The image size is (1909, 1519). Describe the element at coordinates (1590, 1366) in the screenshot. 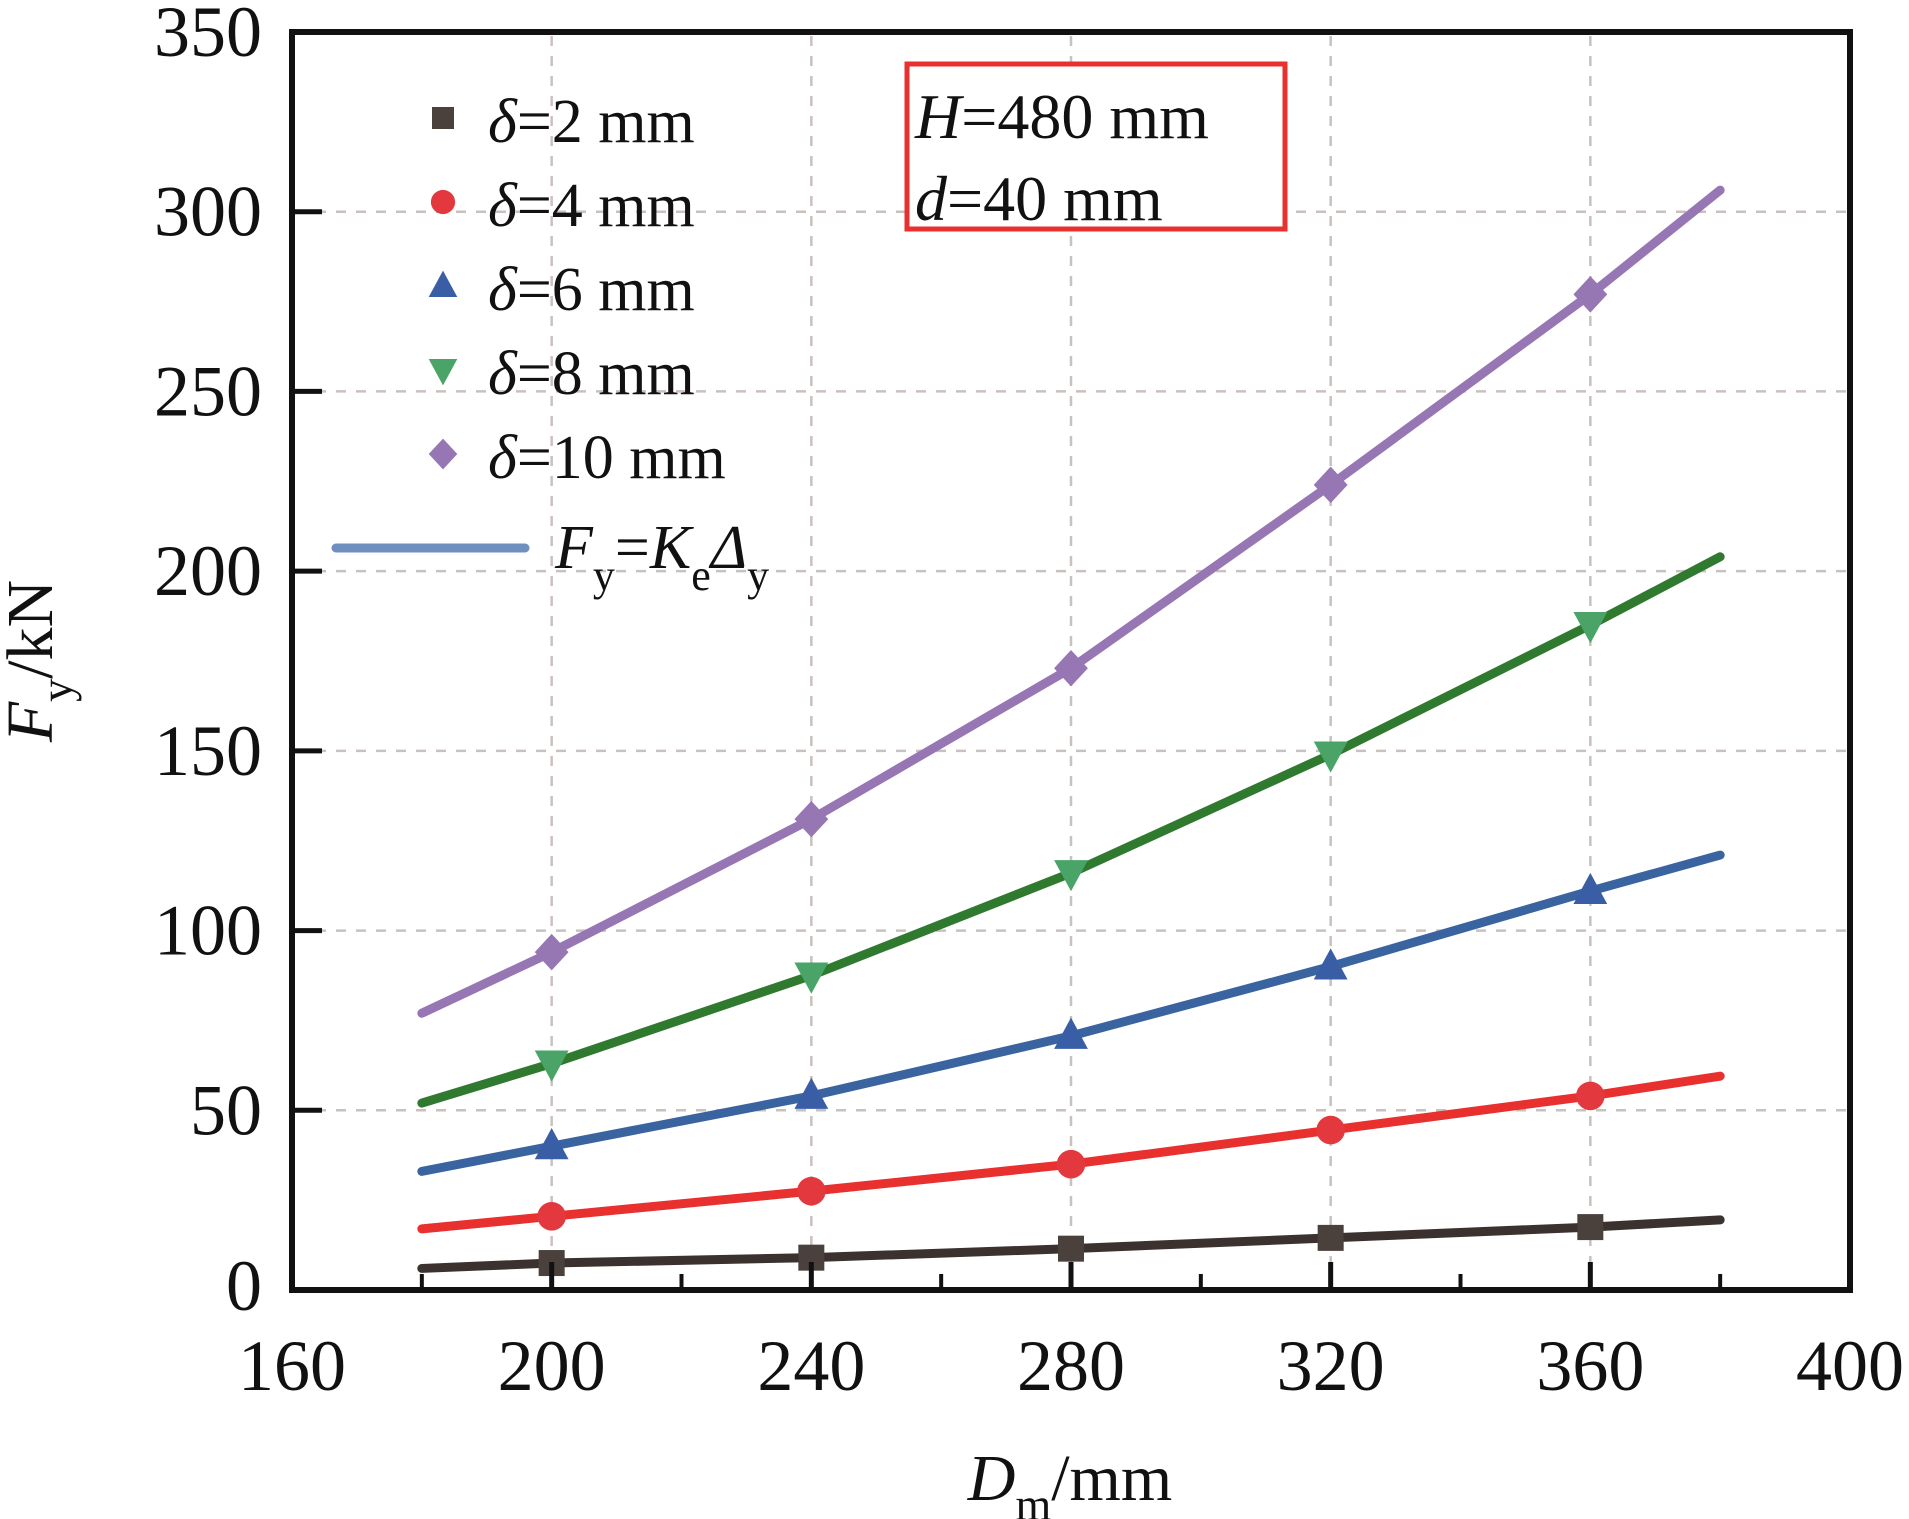

I see `x-tick-label: 360` at that location.